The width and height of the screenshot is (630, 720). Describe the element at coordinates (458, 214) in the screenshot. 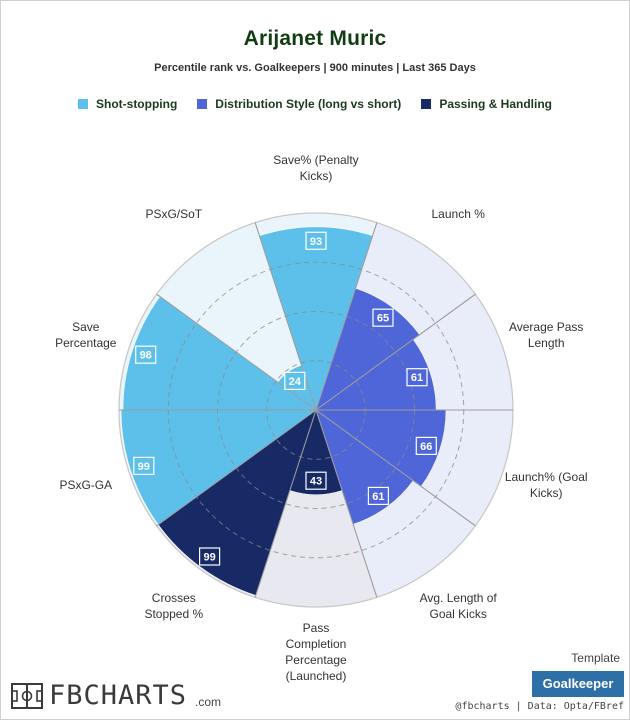

I see `axis-label: Launch %` at that location.